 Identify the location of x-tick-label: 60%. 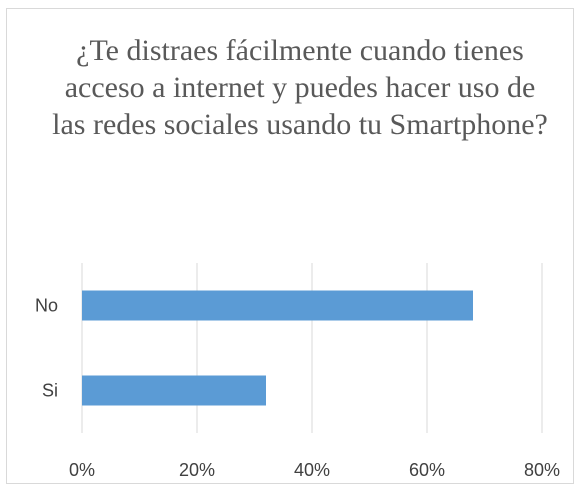
(427, 470).